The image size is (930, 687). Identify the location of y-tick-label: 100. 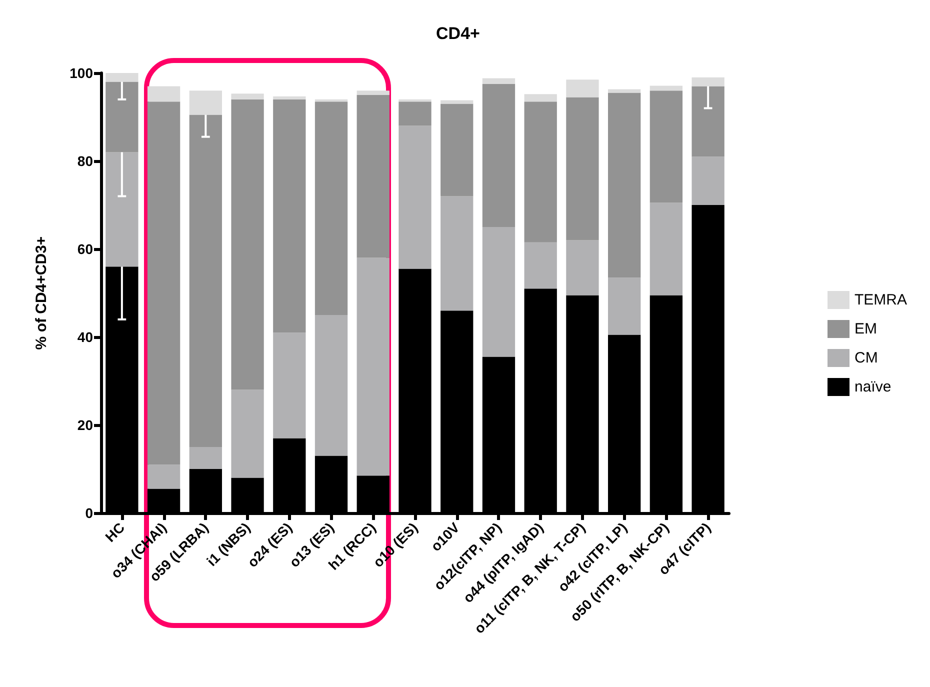
(82, 73).